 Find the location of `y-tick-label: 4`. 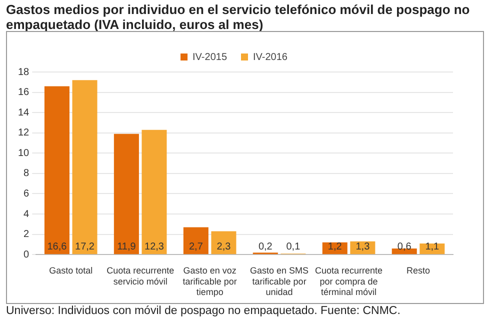

y-tick-label: 4 is located at coordinates (27, 214).